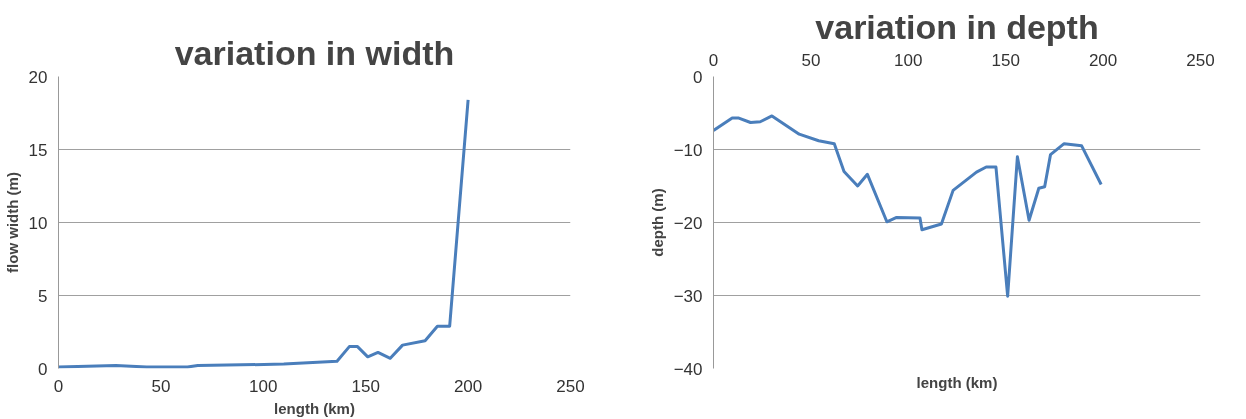  Describe the element at coordinates (314, 52) in the screenshot. I see `chart-title: variation in width` at that location.